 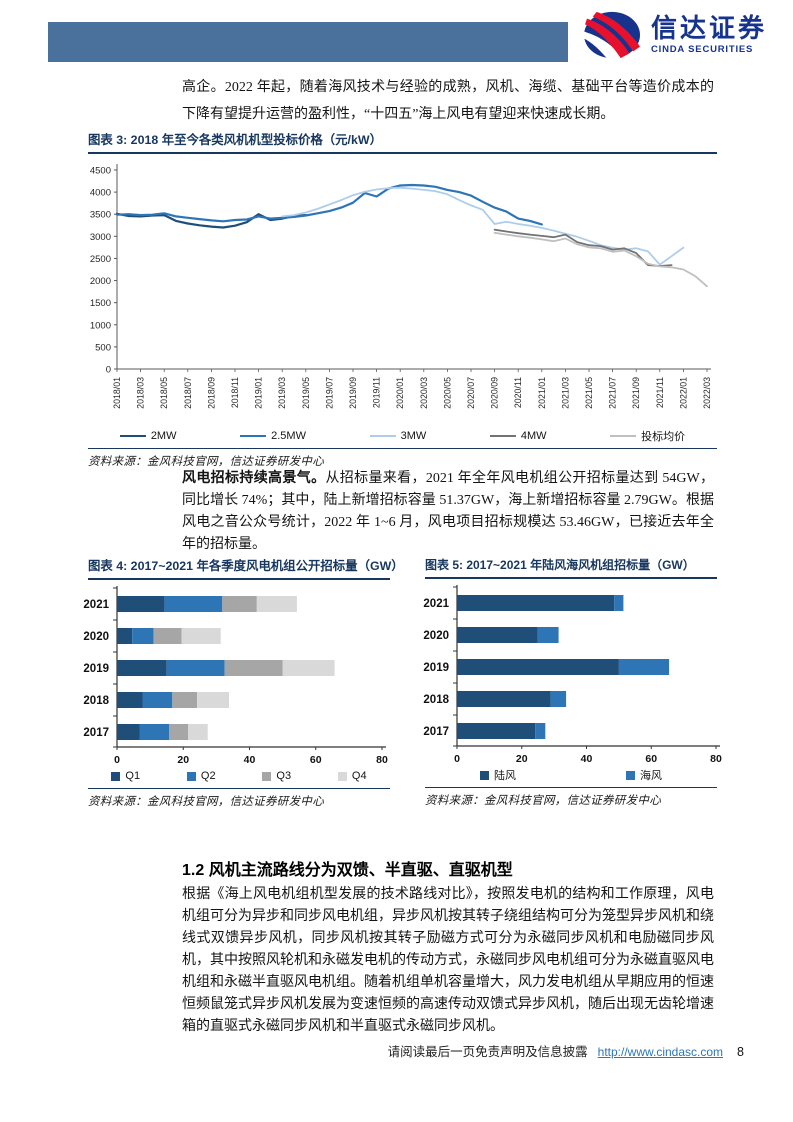 I want to click on x-tick-label: 2020/05, so click(x=447, y=393).